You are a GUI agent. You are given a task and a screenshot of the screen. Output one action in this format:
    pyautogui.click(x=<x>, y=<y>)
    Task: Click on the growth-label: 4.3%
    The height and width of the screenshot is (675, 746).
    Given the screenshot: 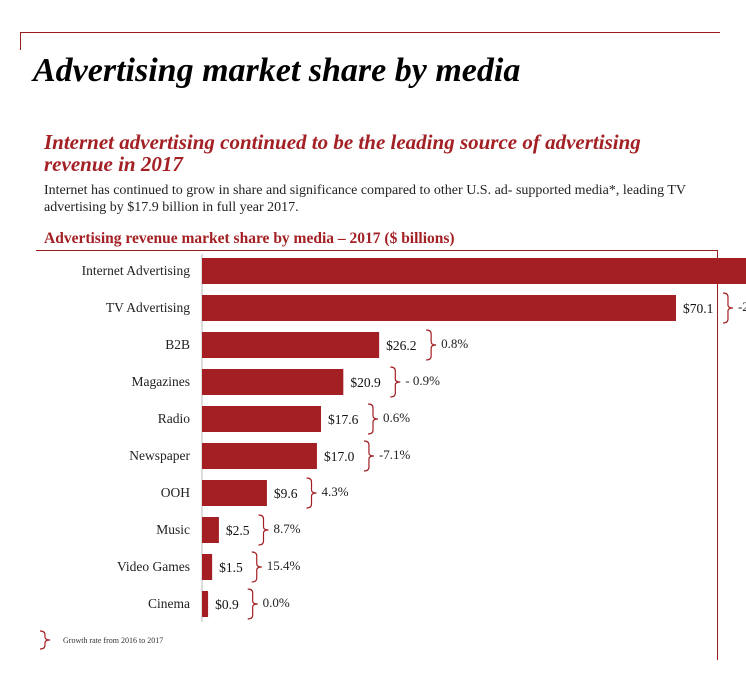 What is the action you would take?
    pyautogui.click(x=335, y=491)
    